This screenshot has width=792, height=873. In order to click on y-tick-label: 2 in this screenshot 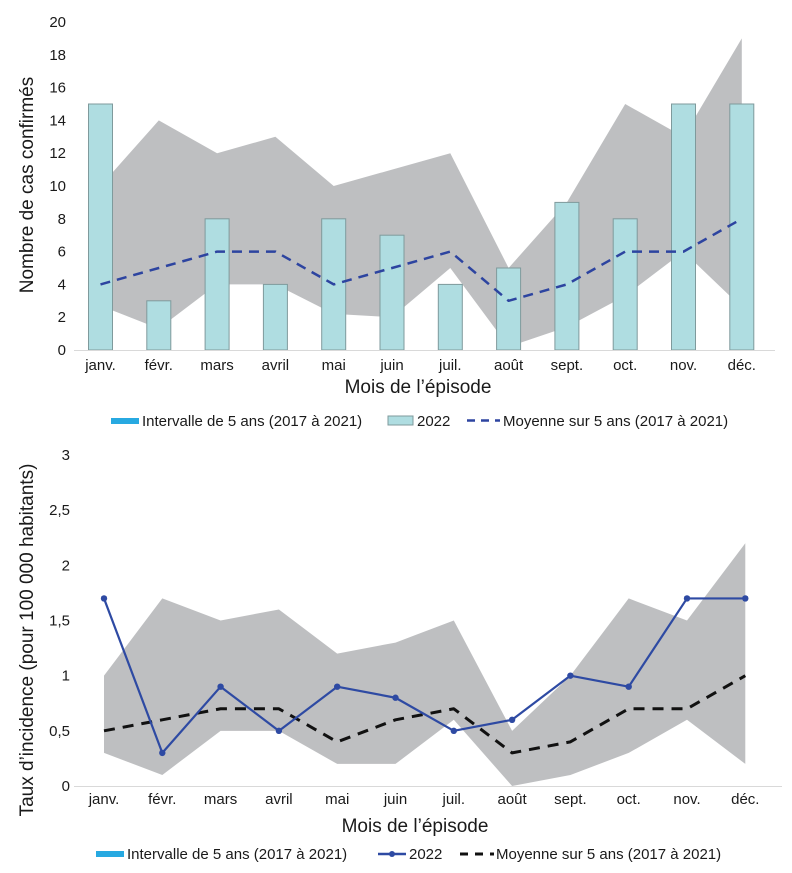, I will do `click(66, 565)`.